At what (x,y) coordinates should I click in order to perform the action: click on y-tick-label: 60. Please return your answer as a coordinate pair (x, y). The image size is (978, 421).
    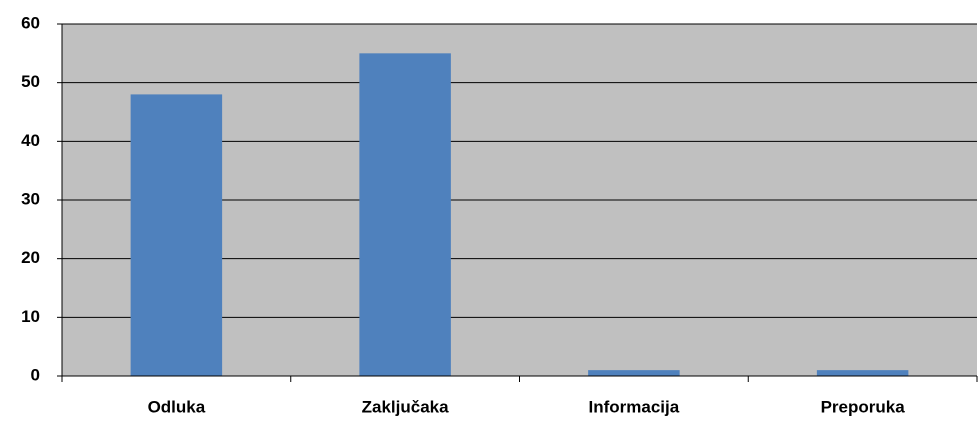
    Looking at the image, I should click on (30, 22).